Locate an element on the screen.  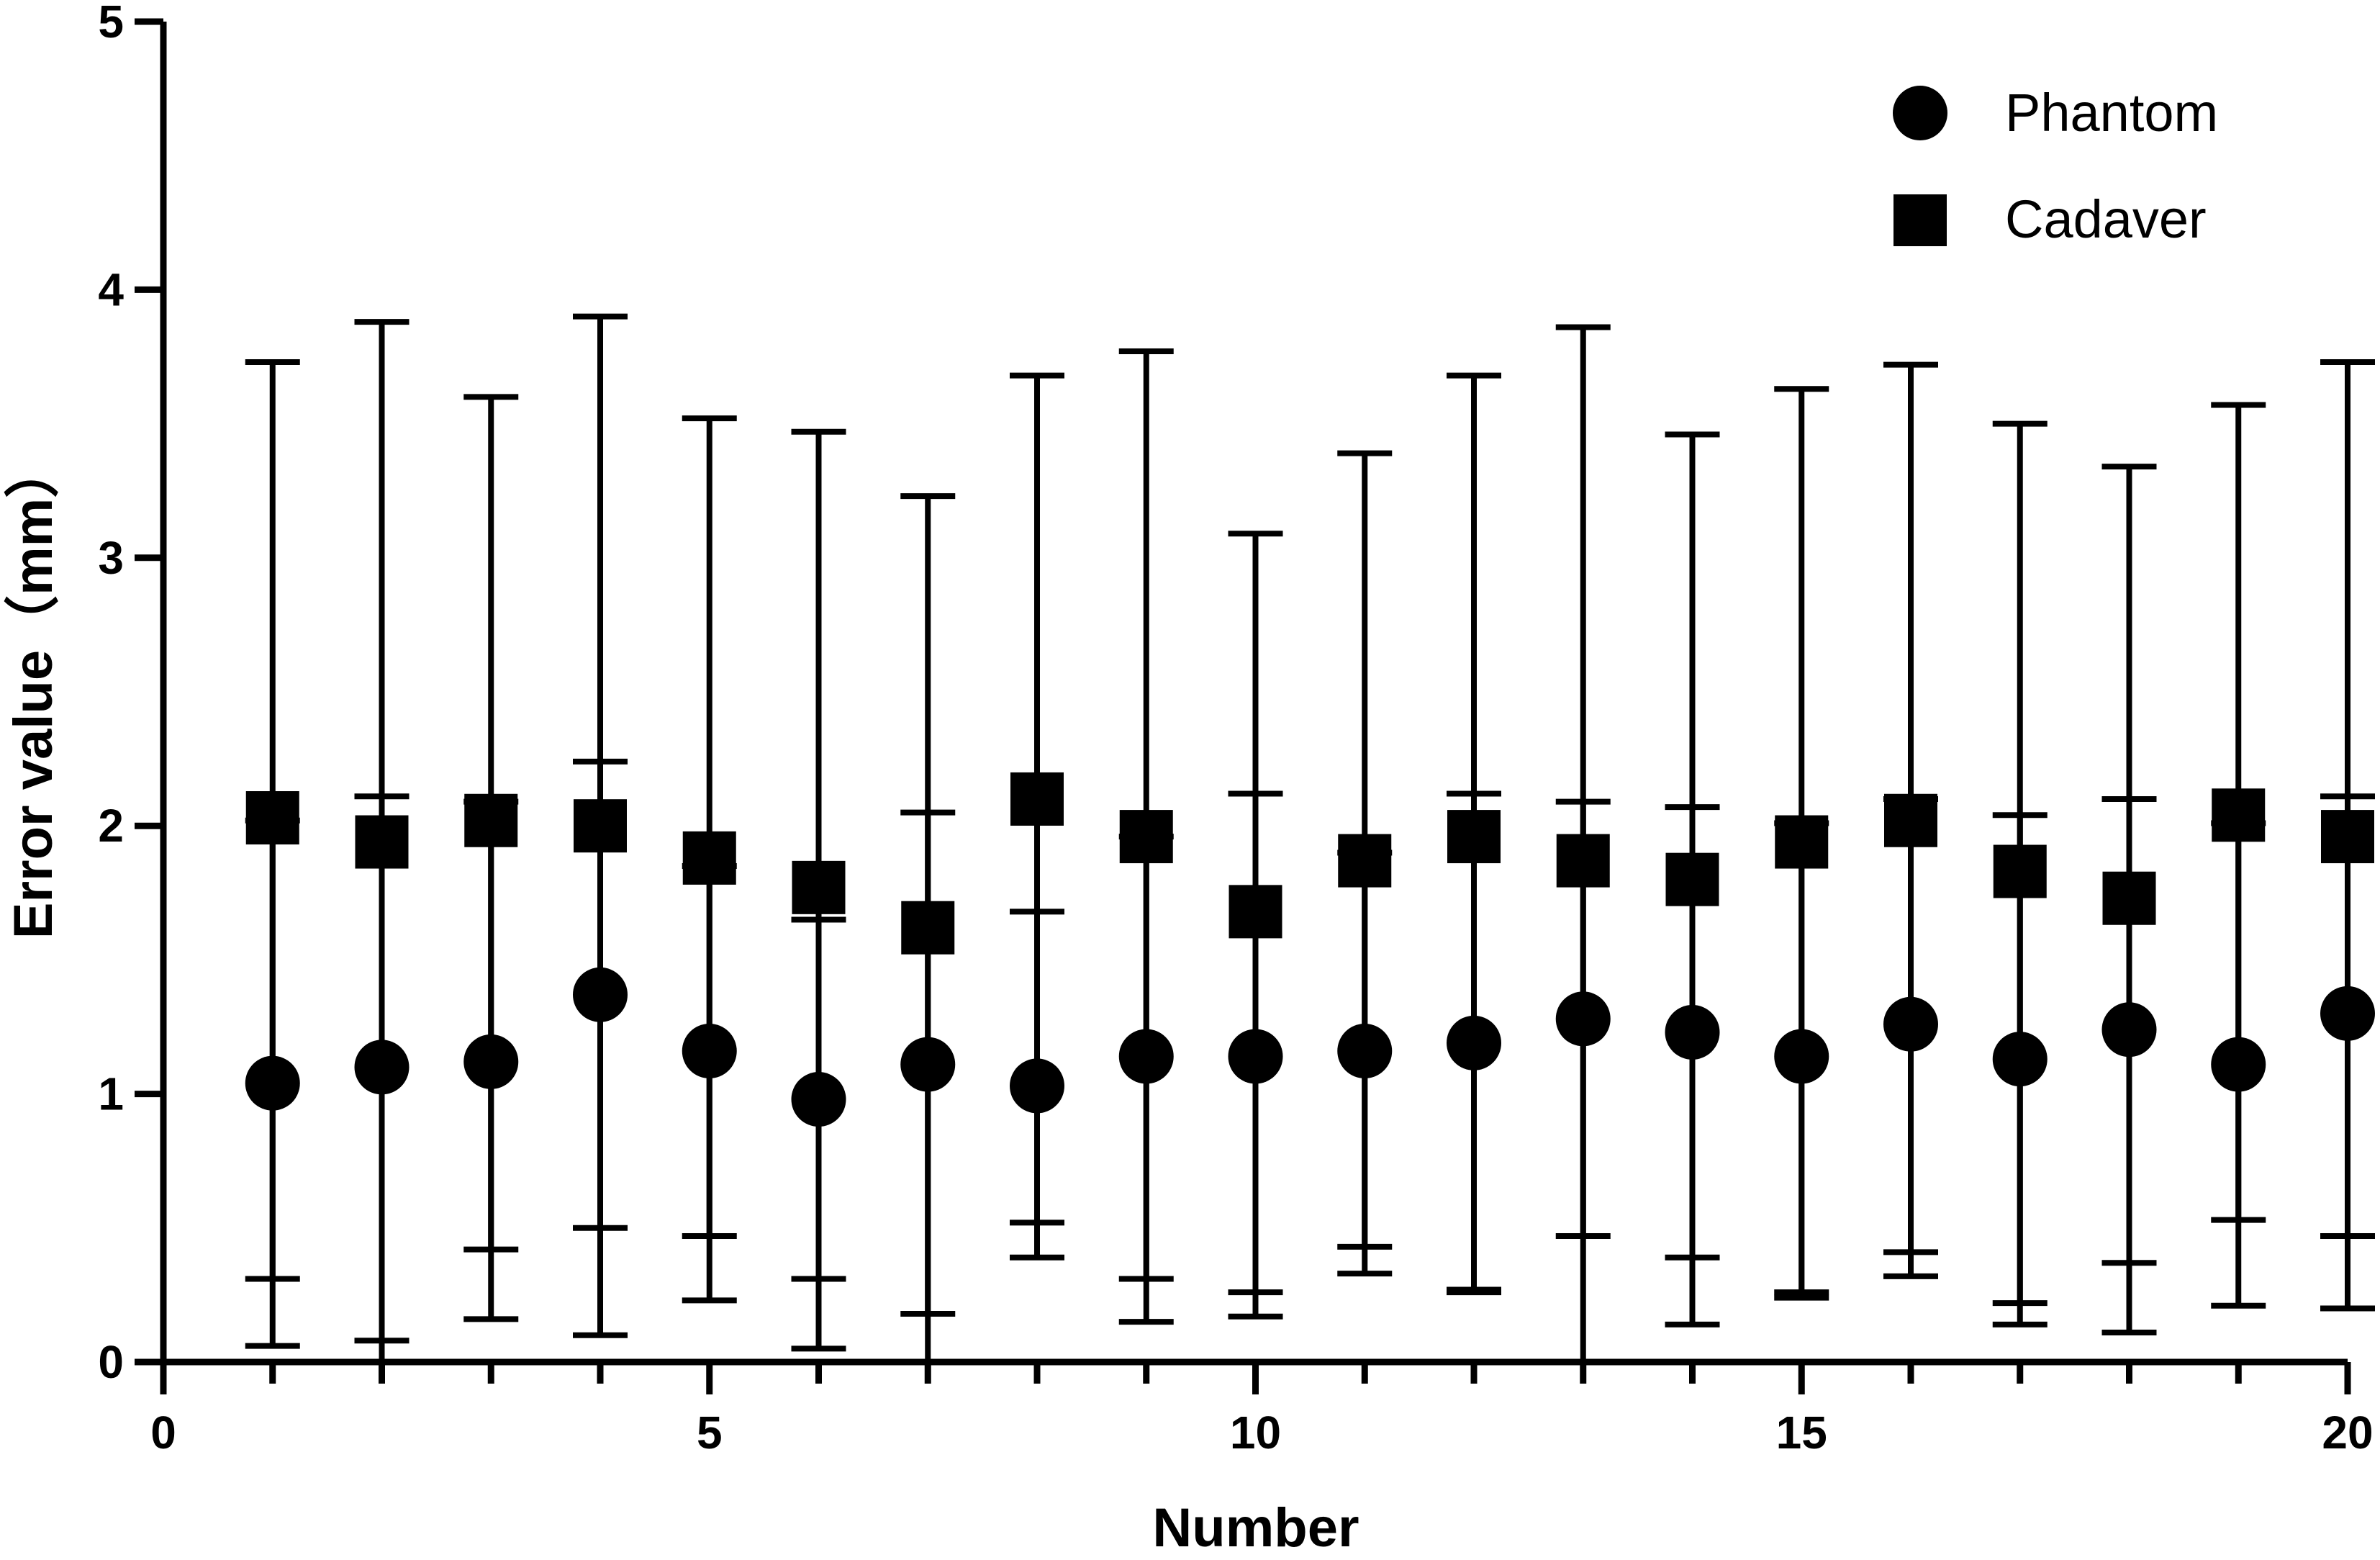
y-tick-label: 3 is located at coordinates (111, 558).